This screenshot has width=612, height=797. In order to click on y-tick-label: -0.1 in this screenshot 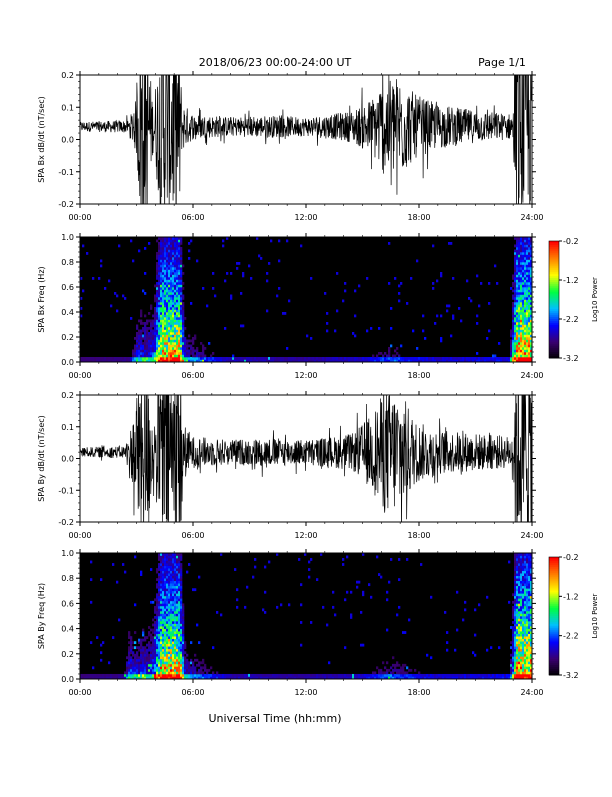, I will do `click(66, 172)`.